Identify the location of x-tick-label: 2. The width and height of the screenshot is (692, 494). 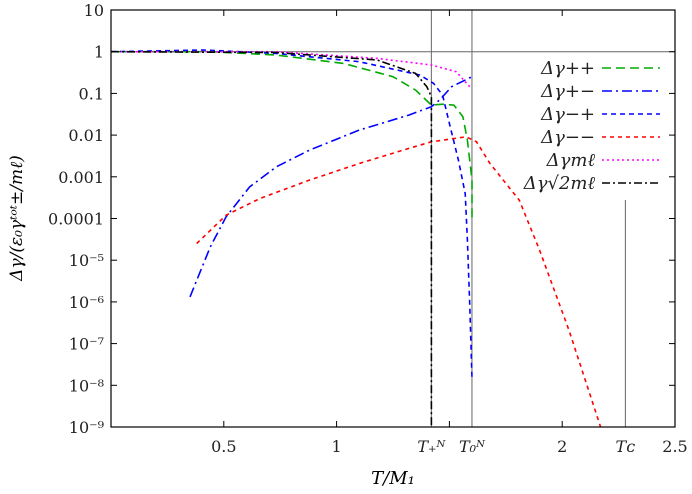
(562, 446).